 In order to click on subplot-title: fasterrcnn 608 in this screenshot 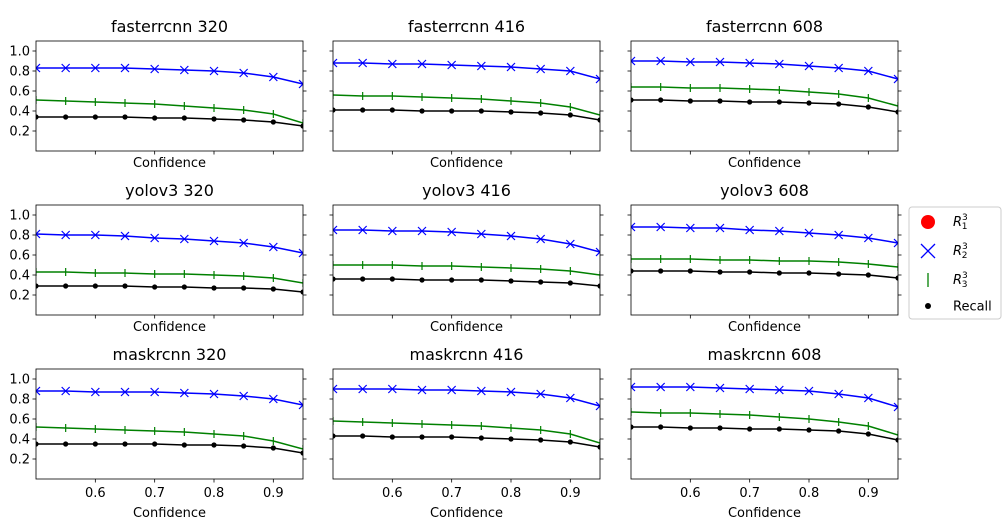, I will do `click(764, 26)`.